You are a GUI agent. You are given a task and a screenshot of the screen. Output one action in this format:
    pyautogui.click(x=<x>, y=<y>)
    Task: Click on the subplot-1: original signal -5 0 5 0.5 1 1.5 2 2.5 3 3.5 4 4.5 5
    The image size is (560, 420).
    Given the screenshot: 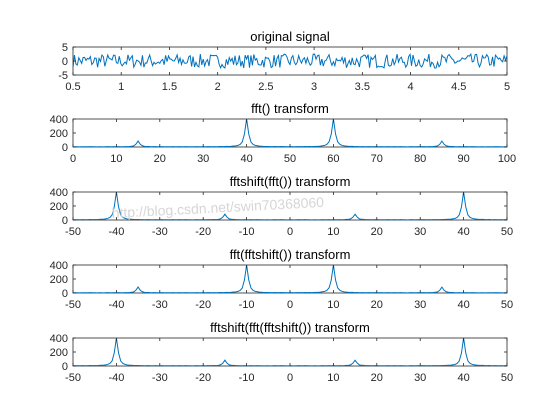 What is the action you would take?
    pyautogui.click(x=284, y=61)
    